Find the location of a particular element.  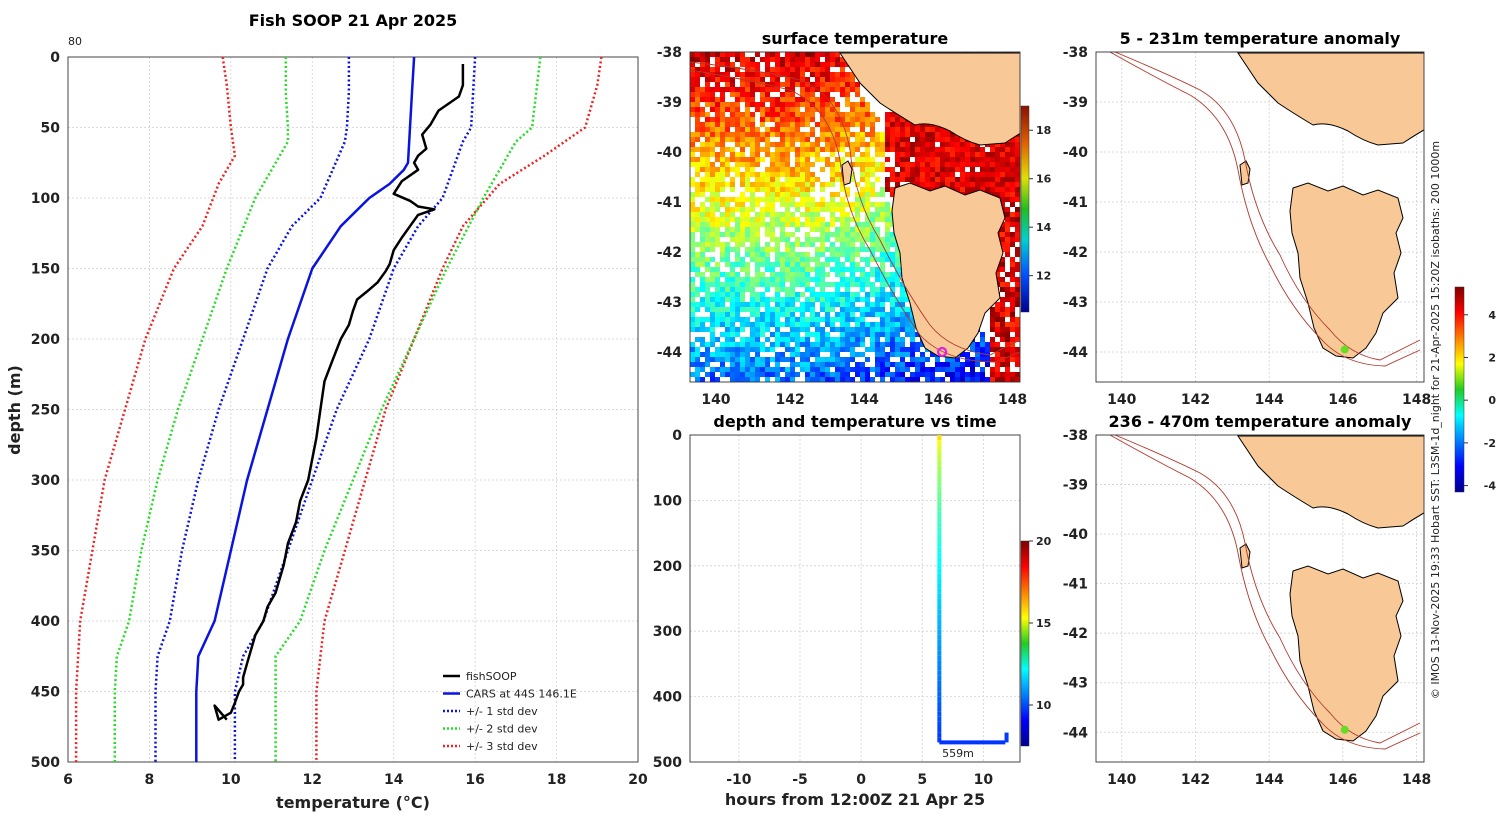

profile-ytick-label: 100 is located at coordinates (45, 199).